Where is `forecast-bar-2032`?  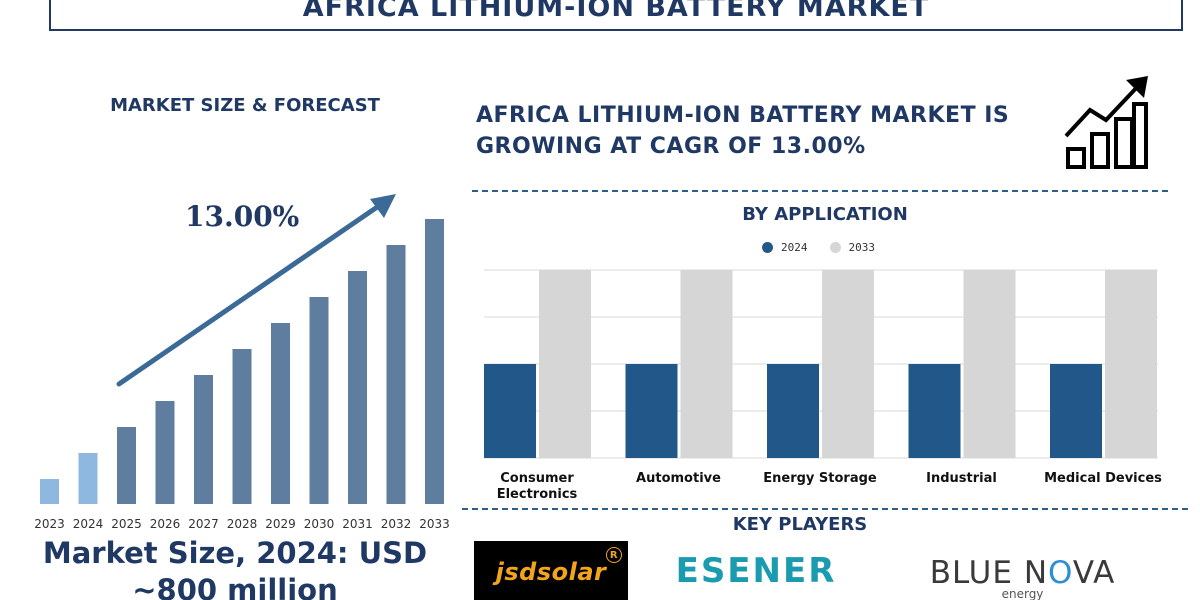 forecast-bar-2032 is located at coordinates (396, 374).